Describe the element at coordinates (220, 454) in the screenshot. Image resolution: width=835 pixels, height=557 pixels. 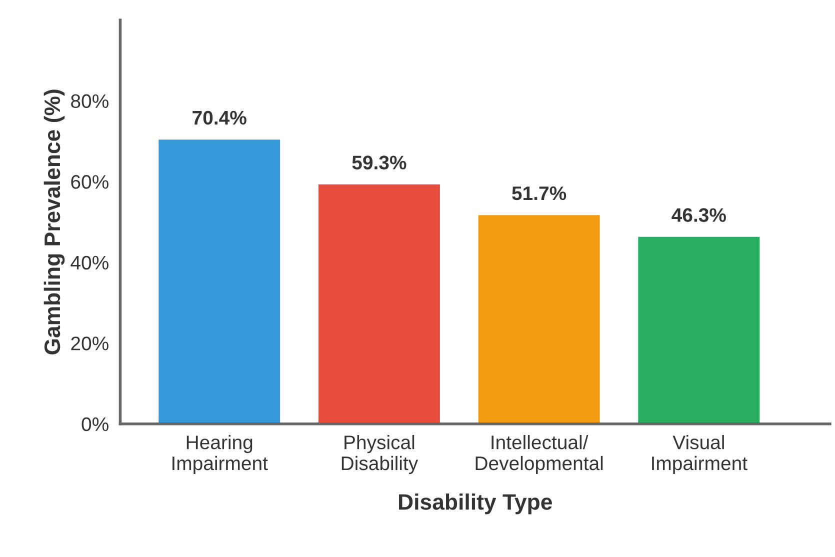
I see `x-tick-label: Hearing Impairment` at that location.